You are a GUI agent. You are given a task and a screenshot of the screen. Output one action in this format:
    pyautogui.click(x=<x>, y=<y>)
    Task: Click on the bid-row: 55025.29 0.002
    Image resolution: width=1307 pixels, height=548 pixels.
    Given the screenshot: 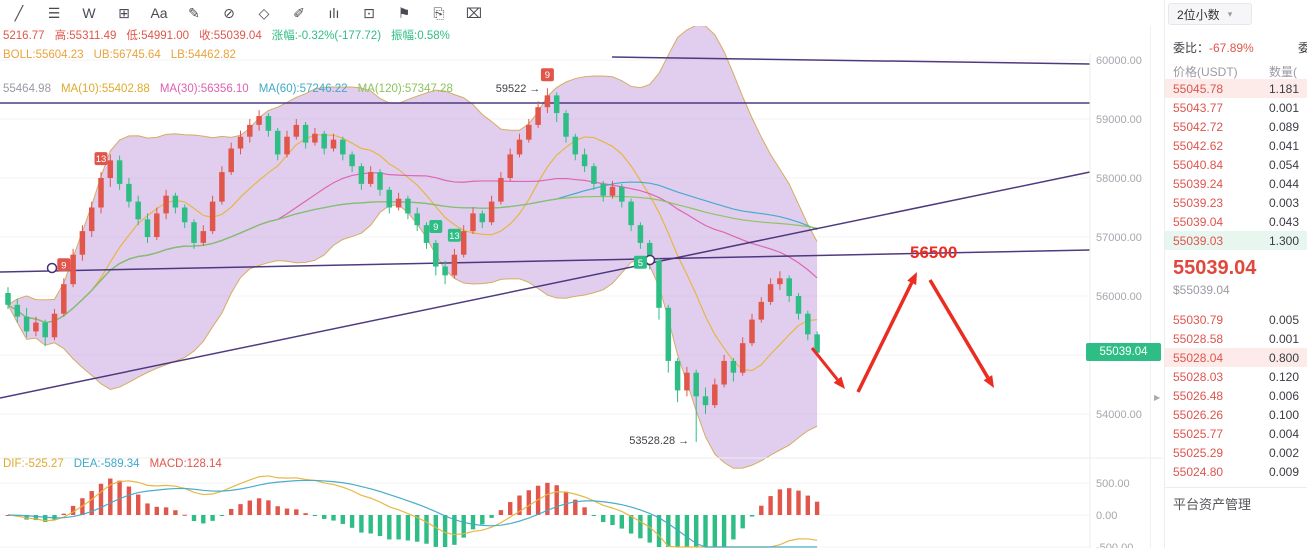 What is the action you would take?
    pyautogui.click(x=1236, y=452)
    